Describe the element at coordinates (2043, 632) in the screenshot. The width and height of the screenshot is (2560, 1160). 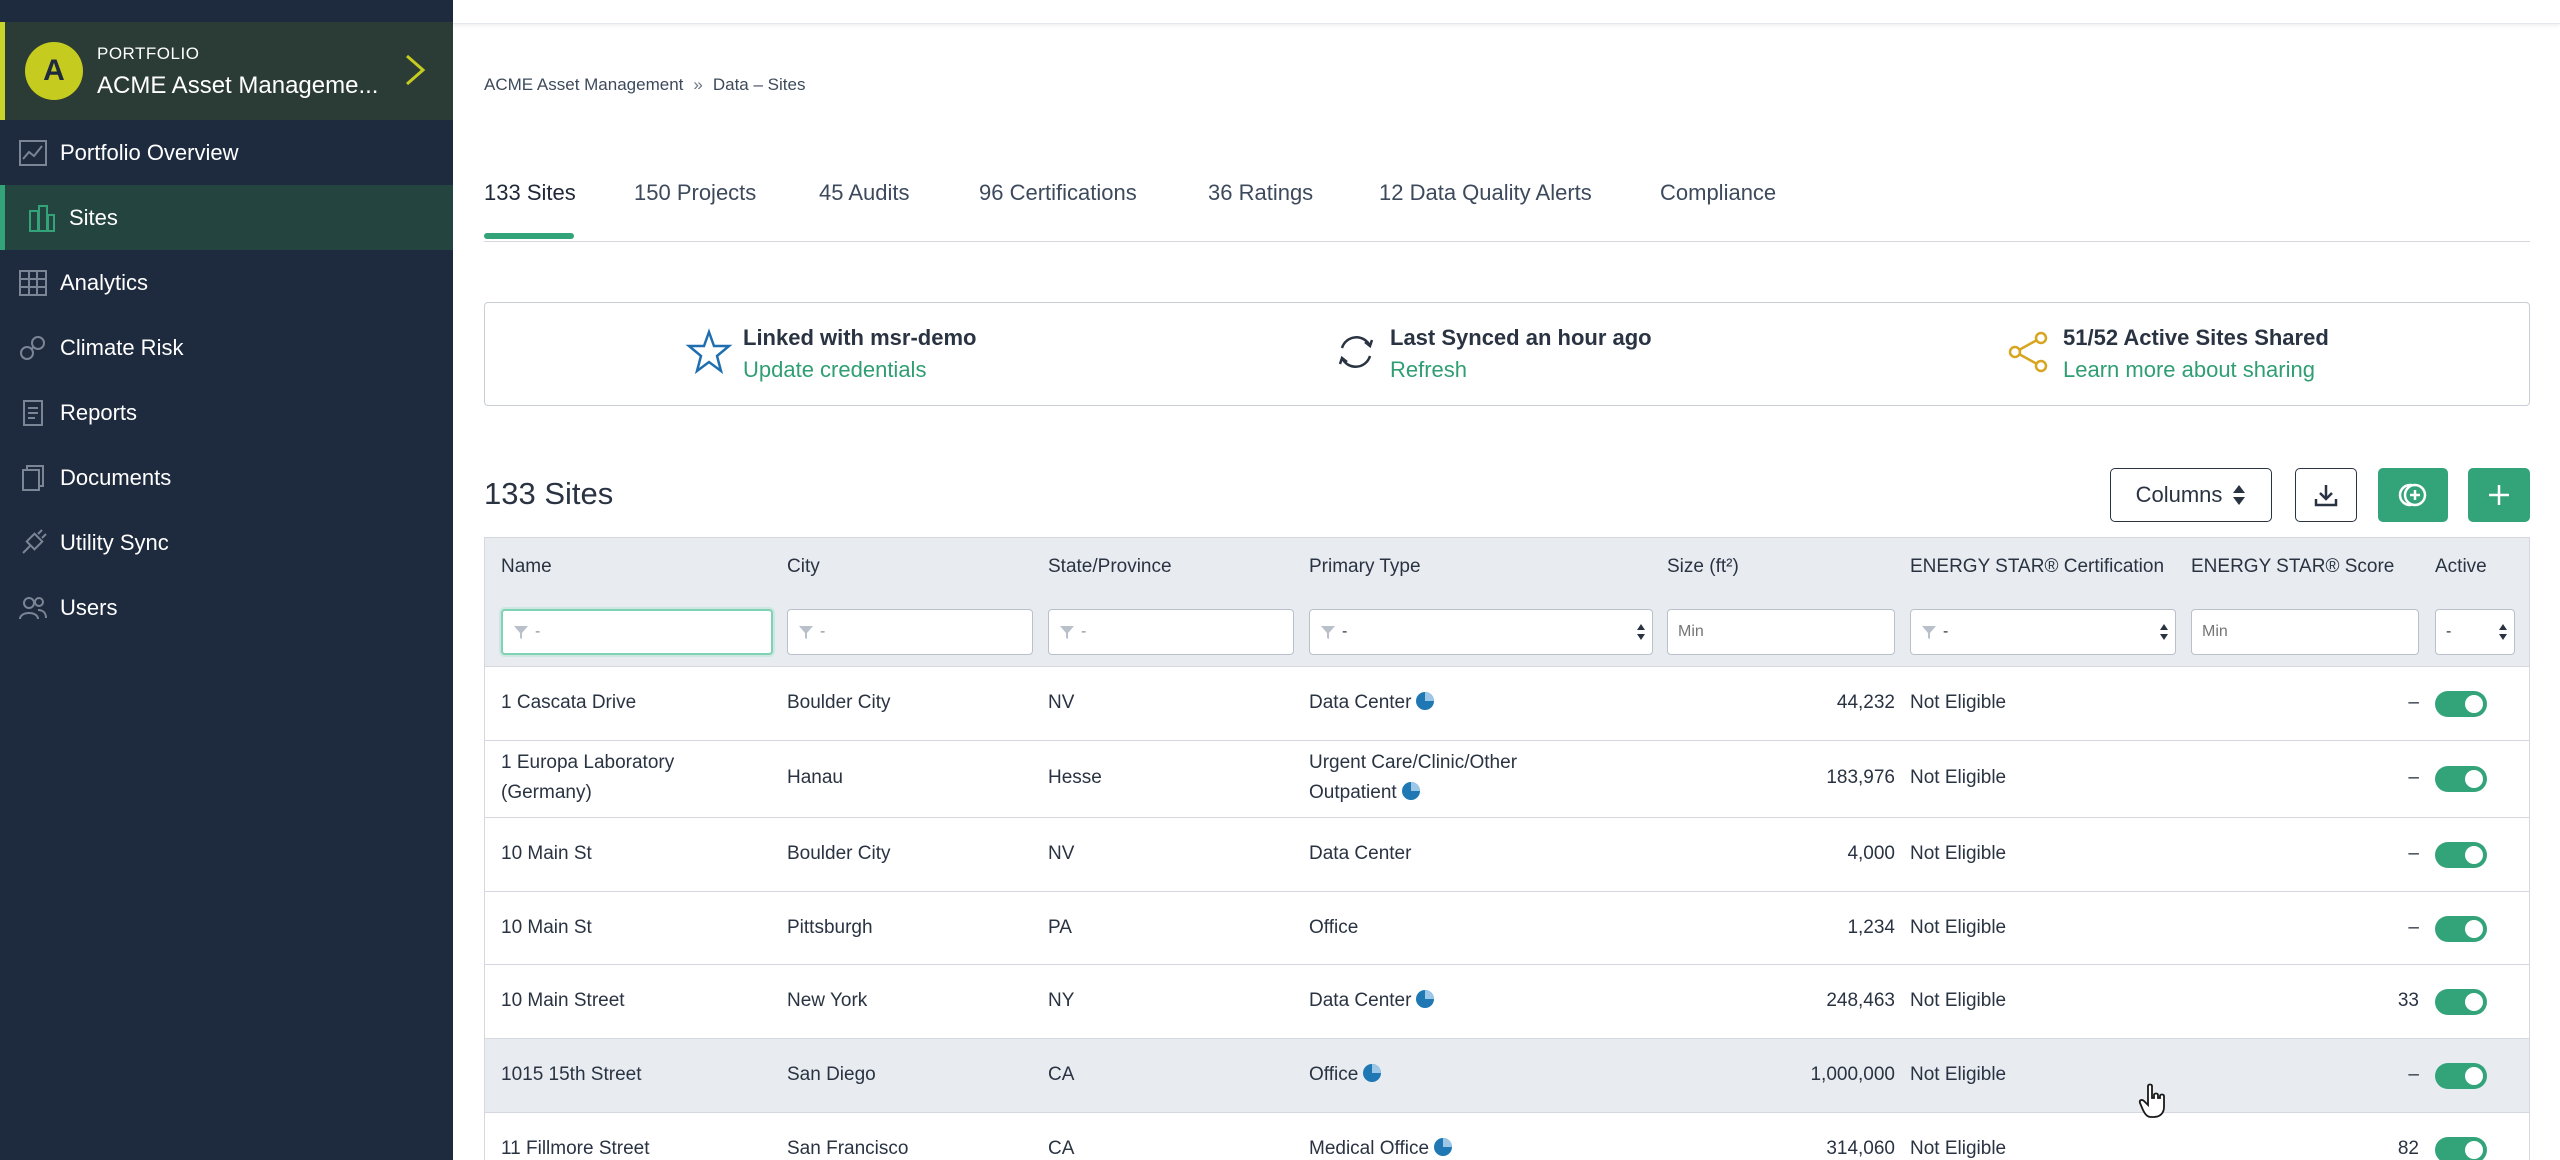
I see `energy-star-cert-filter-select: -` at that location.